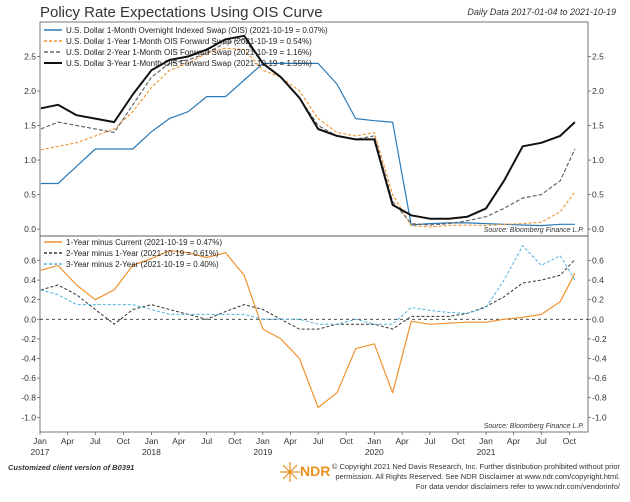 The image size is (630, 502). What do you see at coordinates (486, 452) in the screenshot?
I see `x-year-label: 2021` at bounding box center [486, 452].